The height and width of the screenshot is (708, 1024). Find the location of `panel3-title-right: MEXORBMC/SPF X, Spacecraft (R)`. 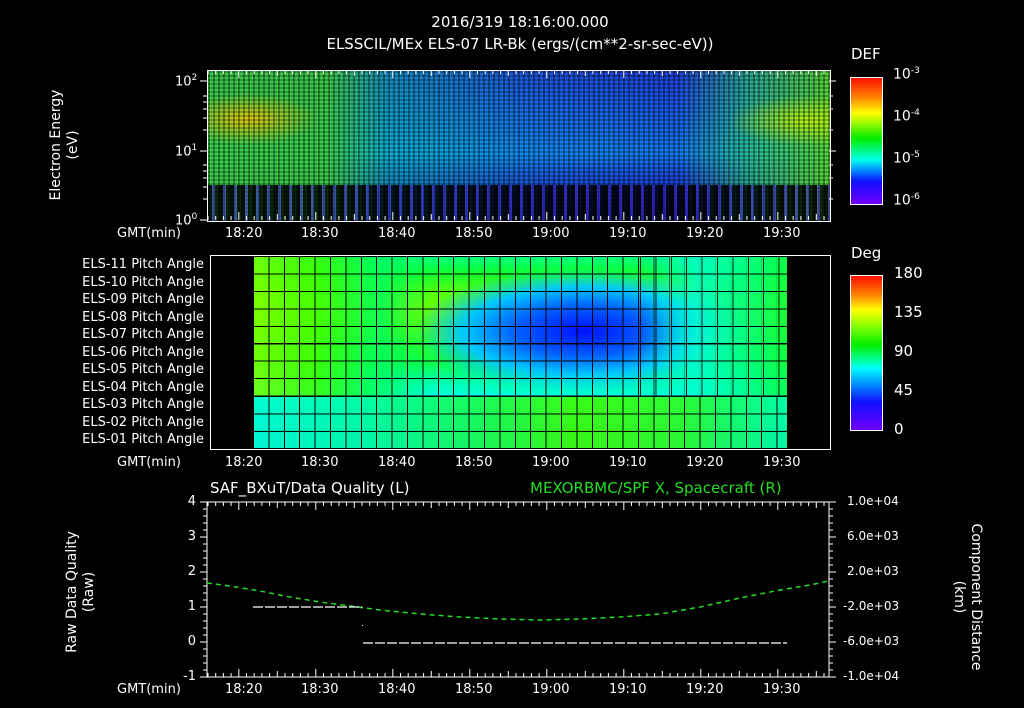

panel3-title-right: MEXORBMC/SPF X, Spacecraft (R) is located at coordinates (656, 488).